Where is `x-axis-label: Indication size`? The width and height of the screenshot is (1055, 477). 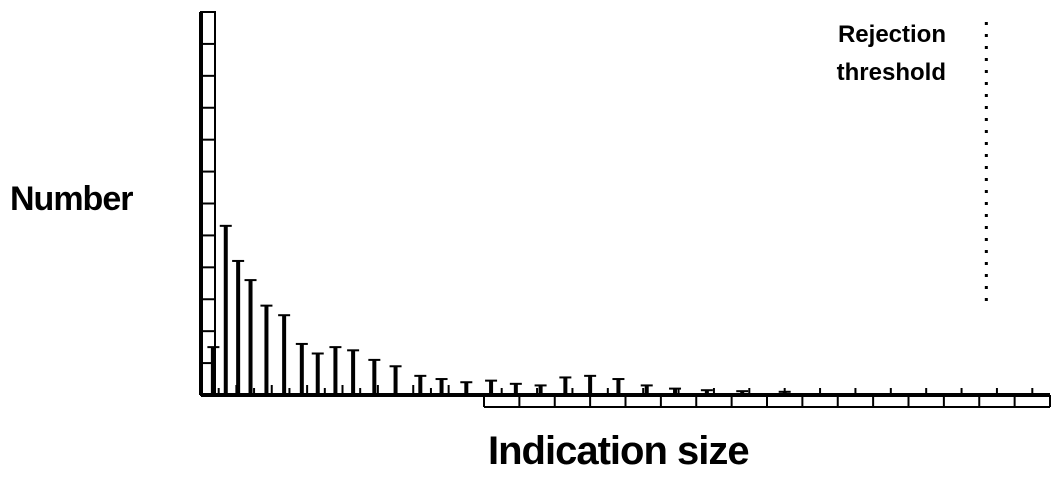 x-axis-label: Indication size is located at coordinates (618, 451).